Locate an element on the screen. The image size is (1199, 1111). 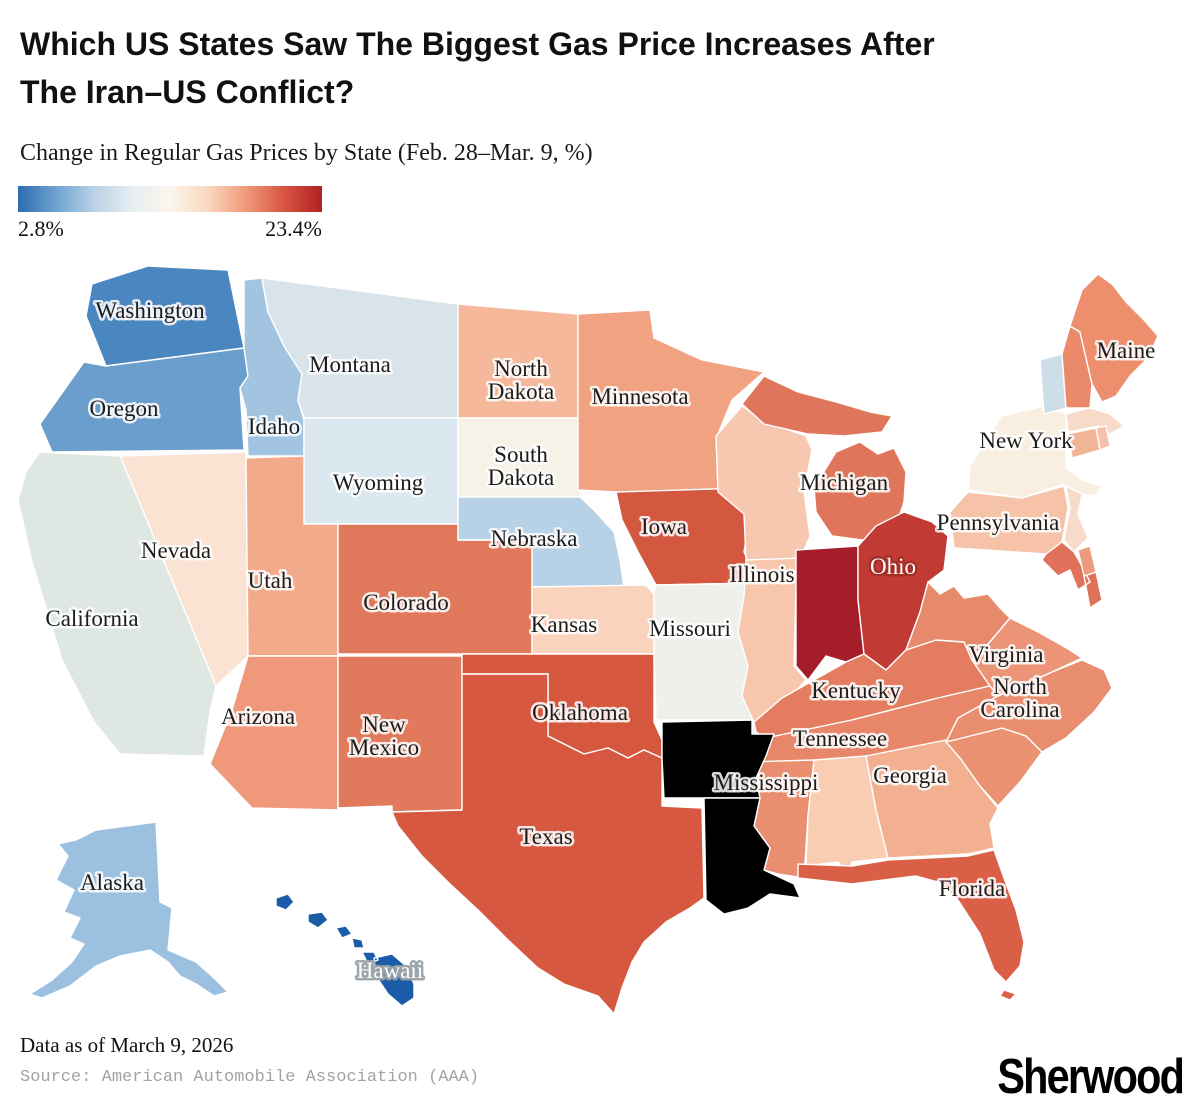
state-texas is located at coordinates (548, 844).